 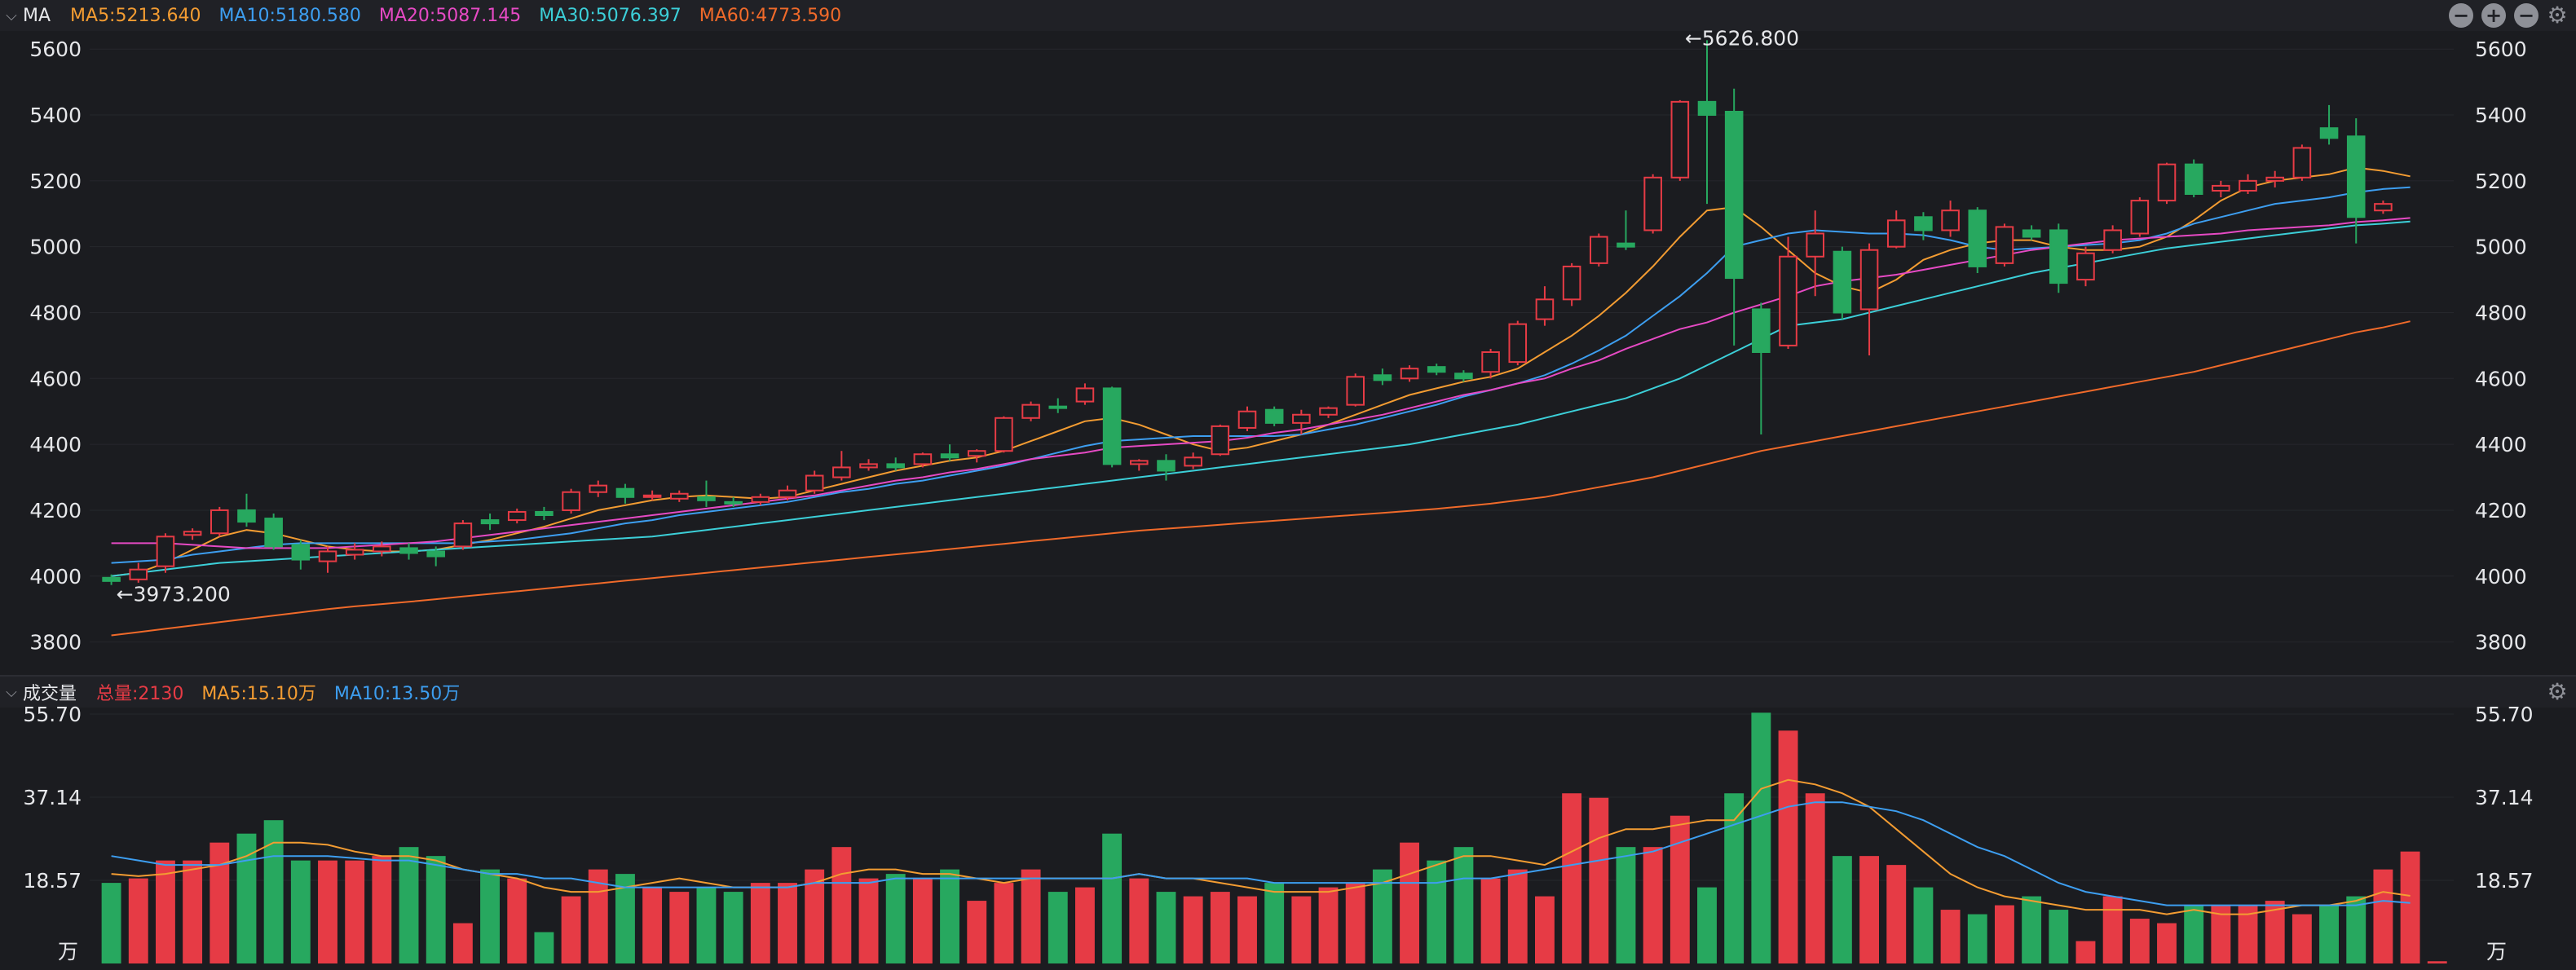 I want to click on minimize-icon: −, so click(x=2461, y=16).